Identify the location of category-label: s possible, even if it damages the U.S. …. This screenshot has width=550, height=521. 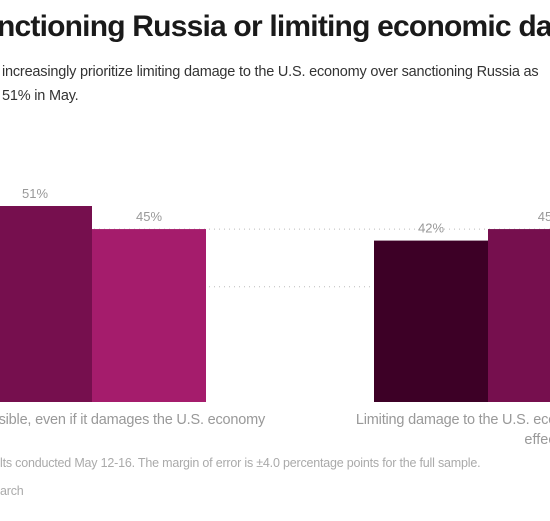
(133, 420).